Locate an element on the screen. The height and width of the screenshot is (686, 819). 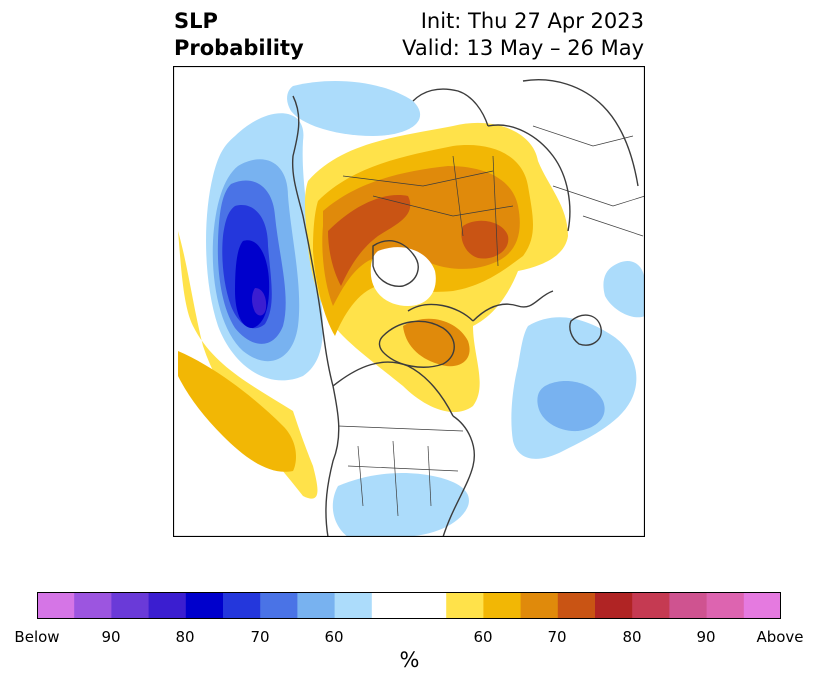
colorbar is located at coordinates (409, 605).